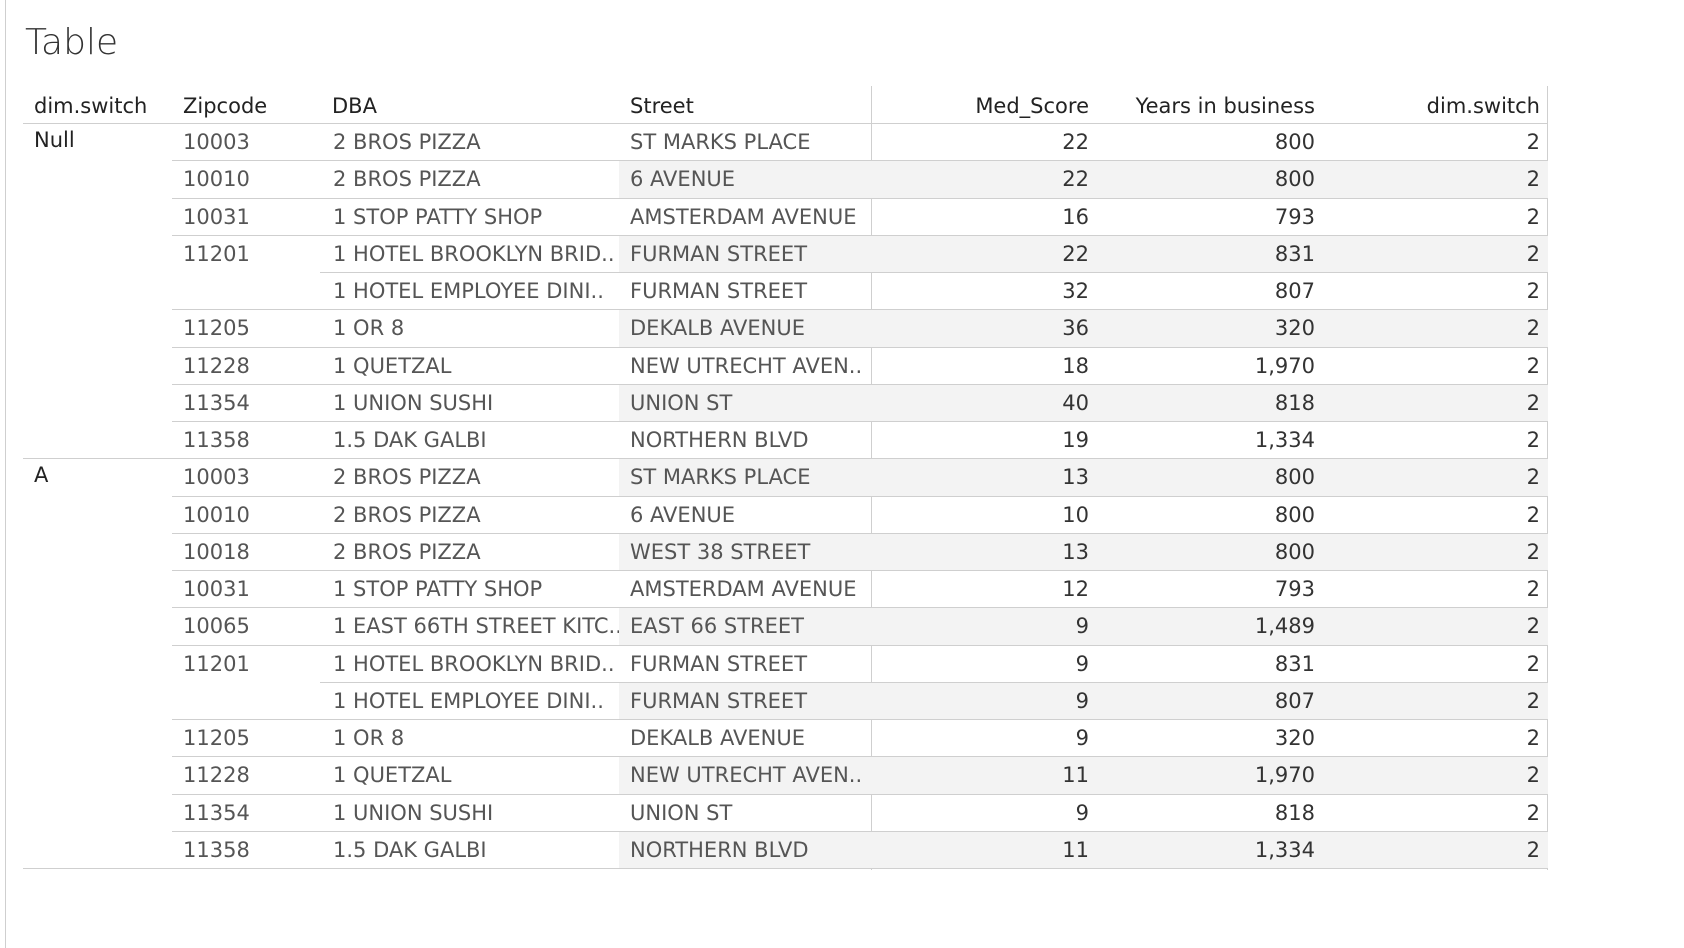  I want to click on med-score-cell: 18, so click(1075, 365).